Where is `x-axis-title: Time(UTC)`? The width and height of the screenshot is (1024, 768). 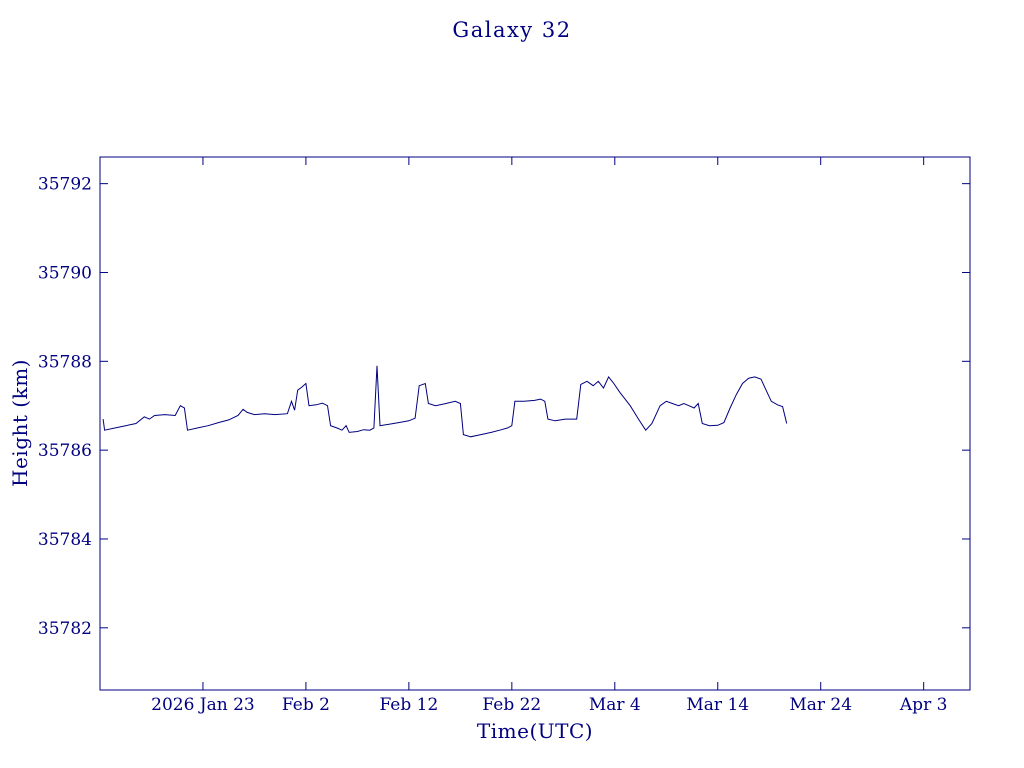 x-axis-title: Time(UTC) is located at coordinates (535, 731).